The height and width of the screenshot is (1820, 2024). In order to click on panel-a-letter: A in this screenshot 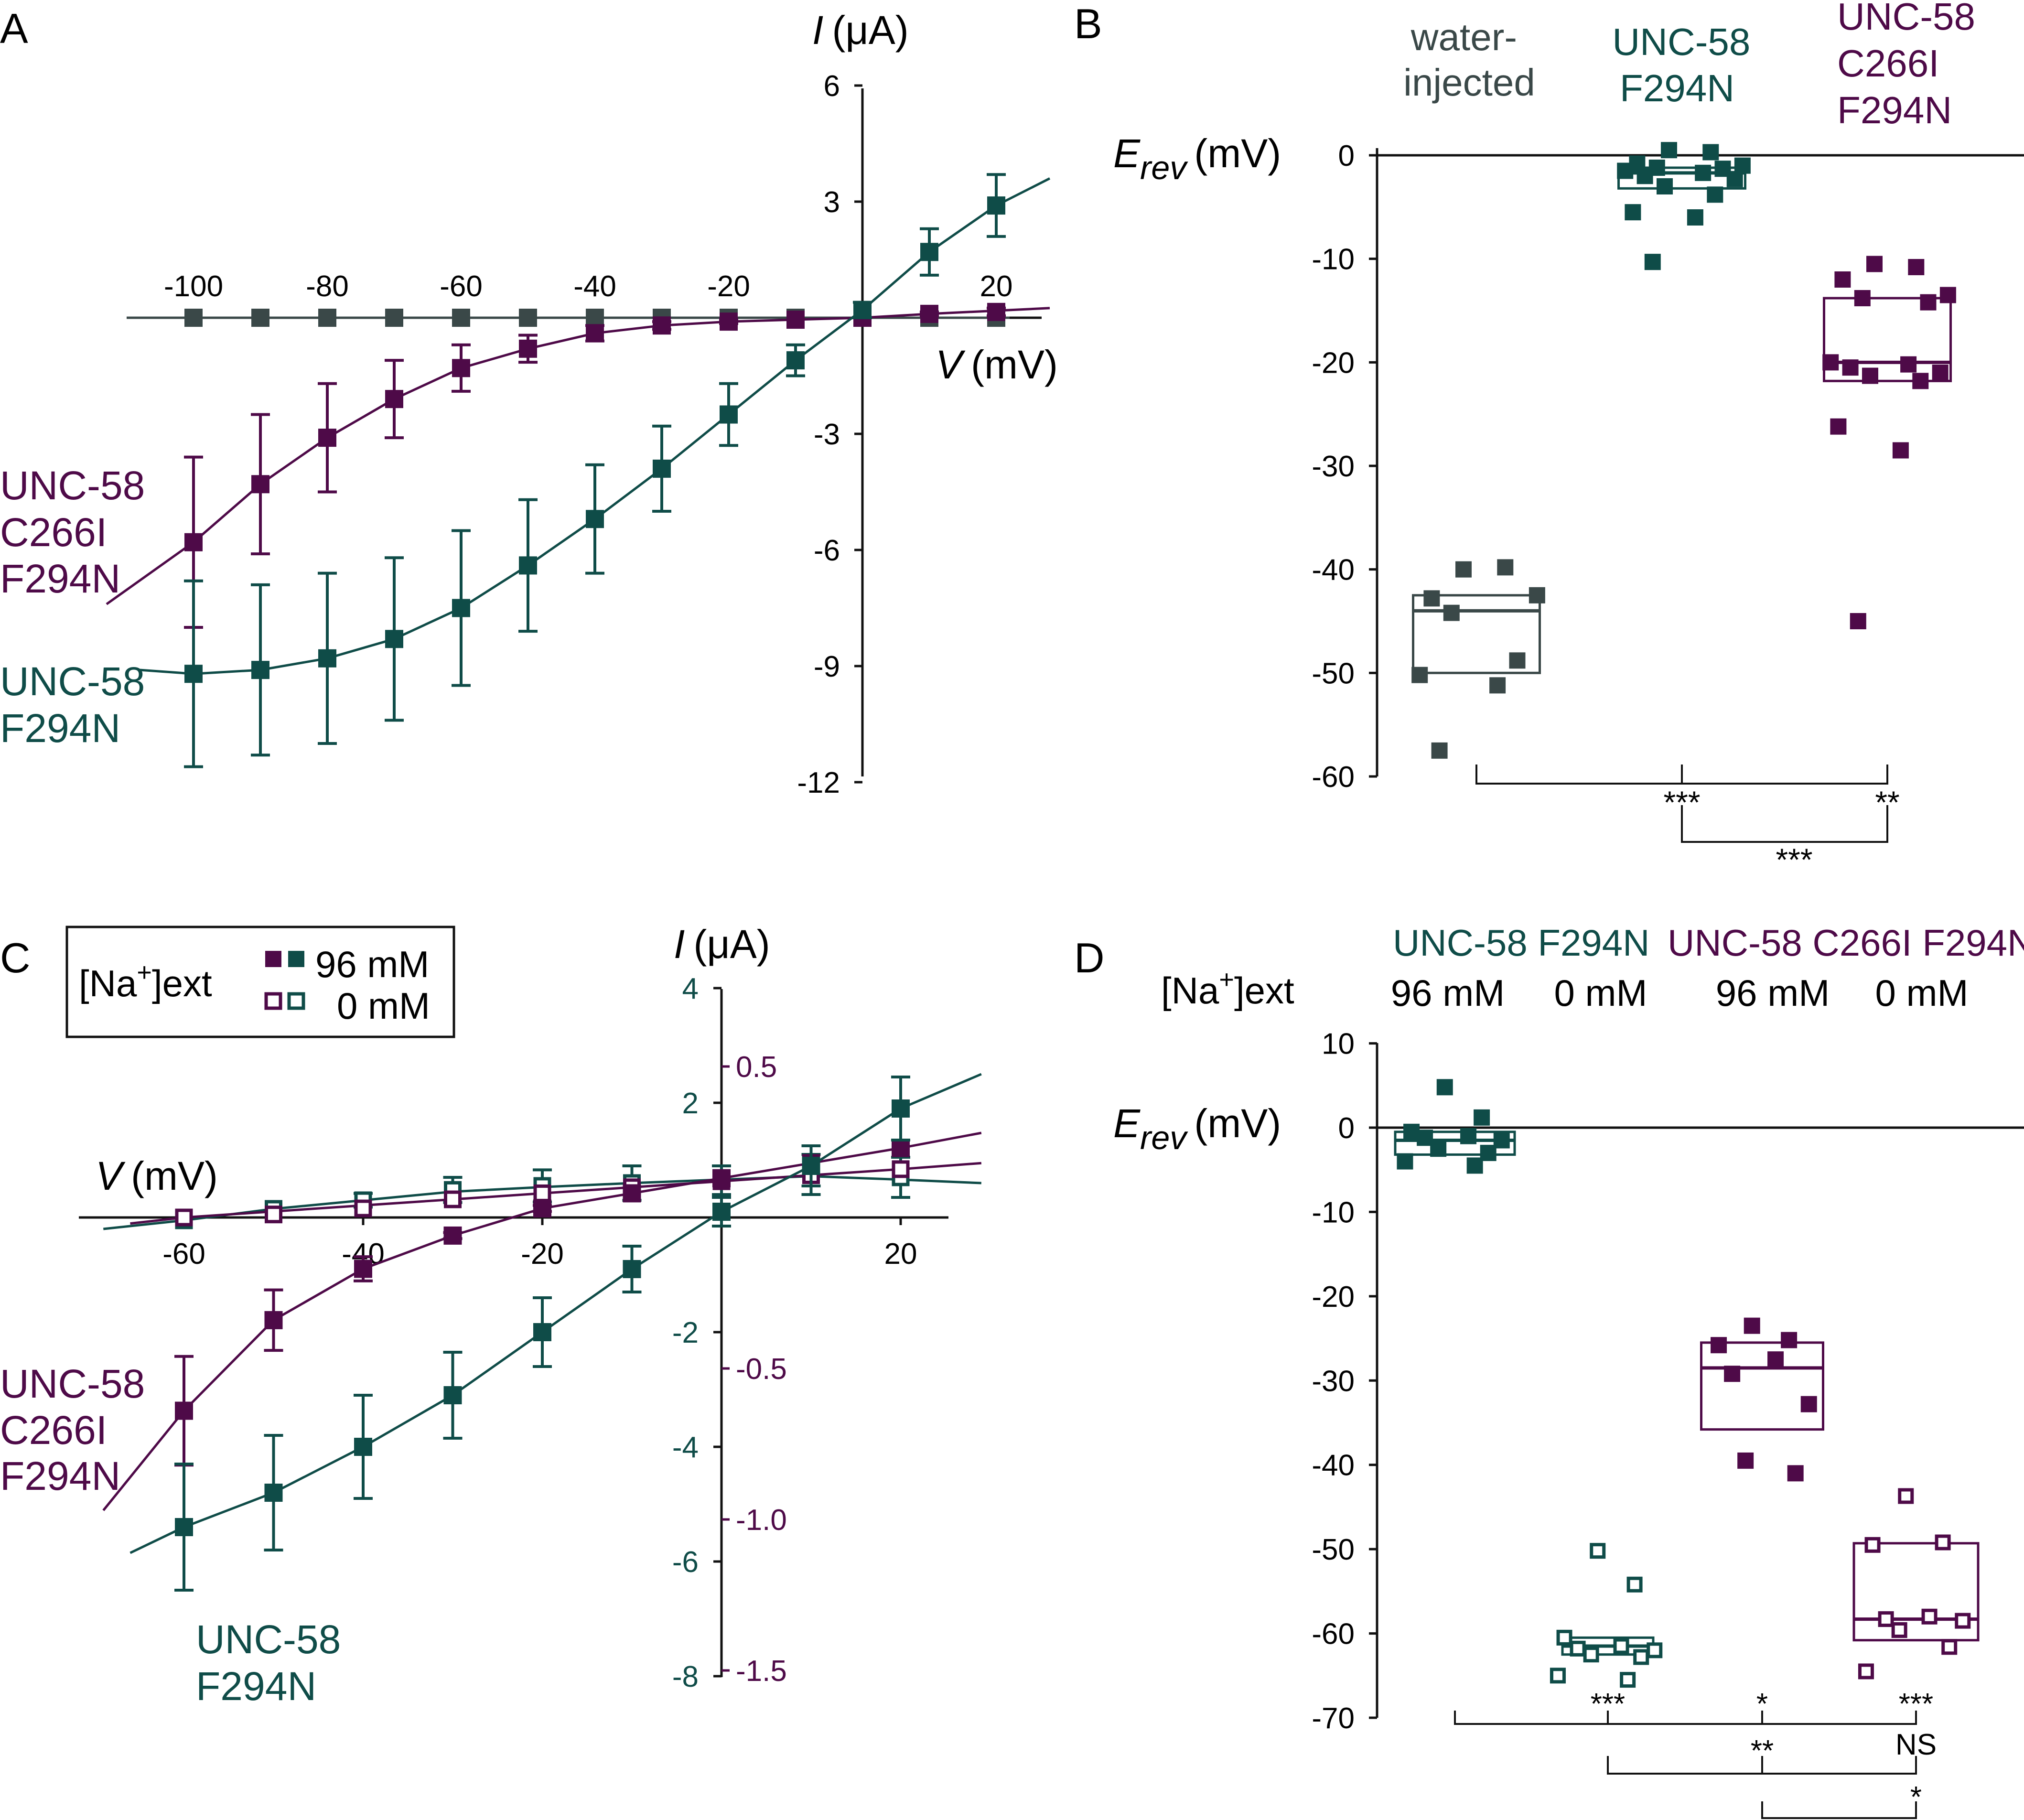, I will do `click(14, 28)`.